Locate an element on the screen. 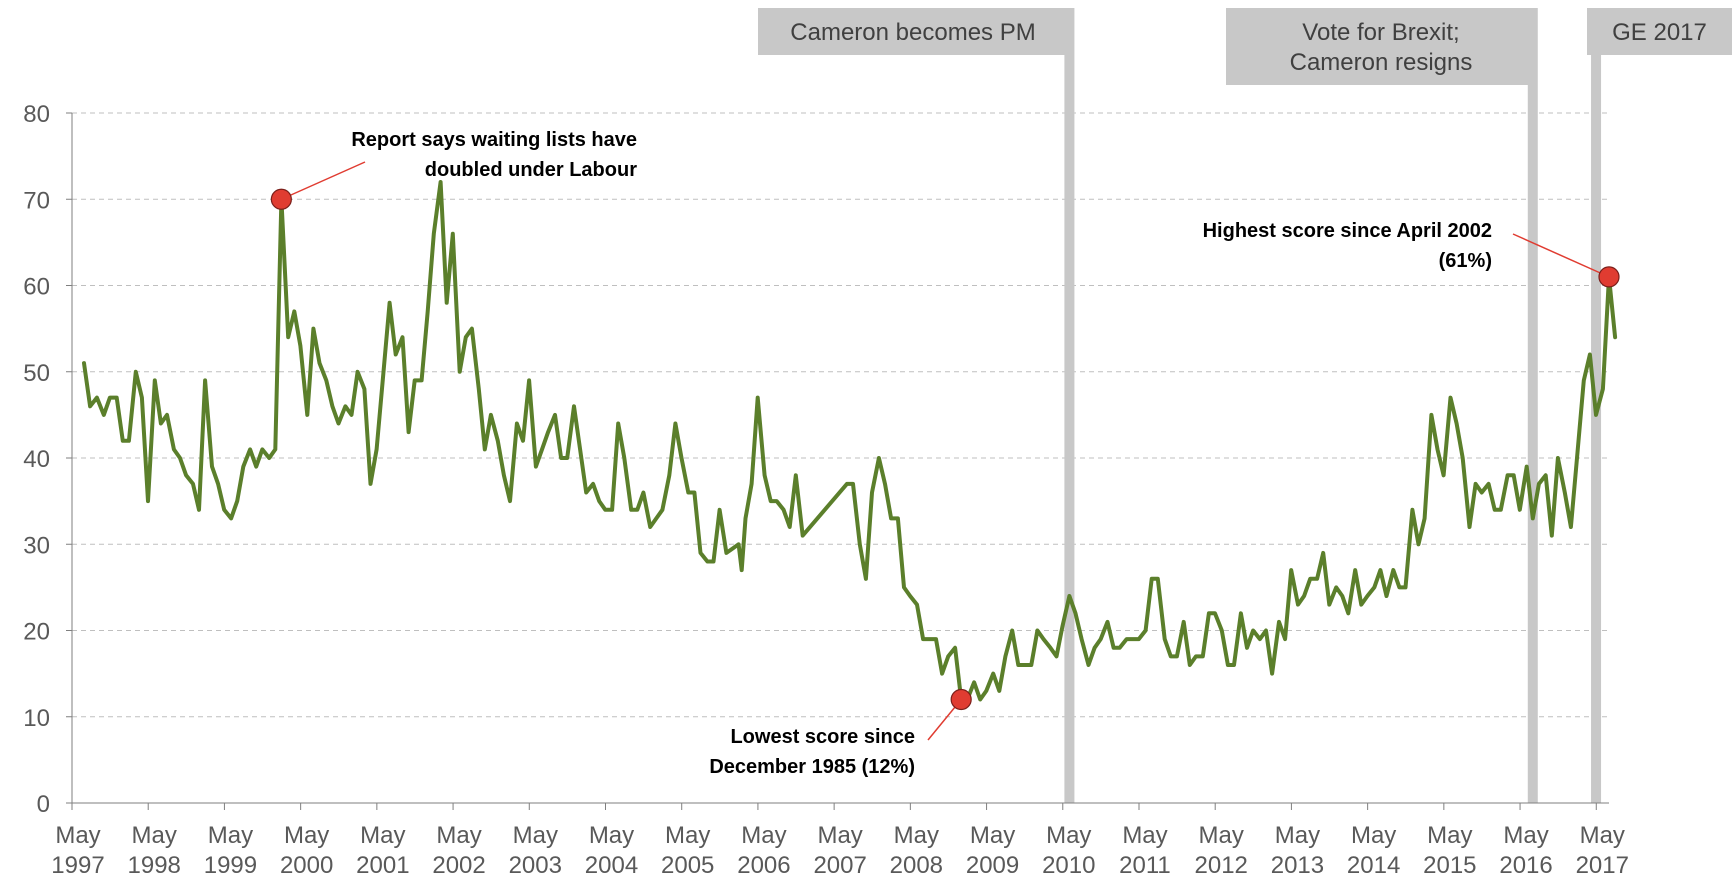 The image size is (1732, 879). annotation-text: (61%) is located at coordinates (1465, 261).